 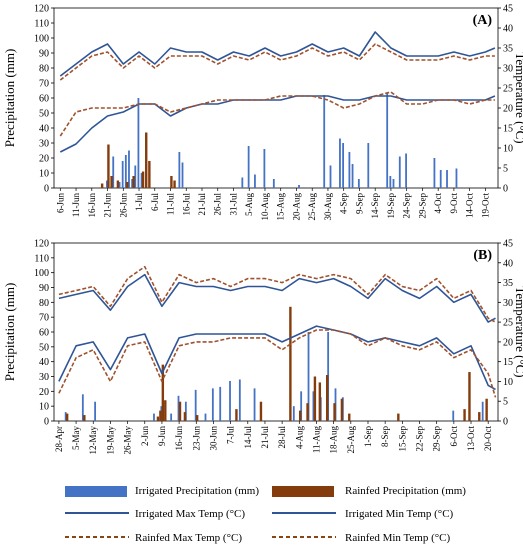 I want to click on x-axis-tick-label: 1-Sep, so click(x=368, y=436).